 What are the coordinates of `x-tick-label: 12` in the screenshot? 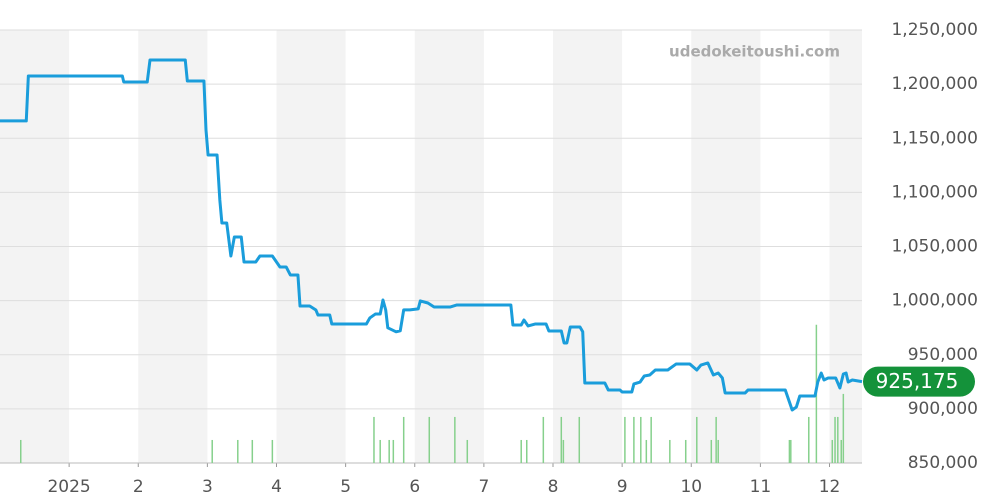 It's located at (830, 487).